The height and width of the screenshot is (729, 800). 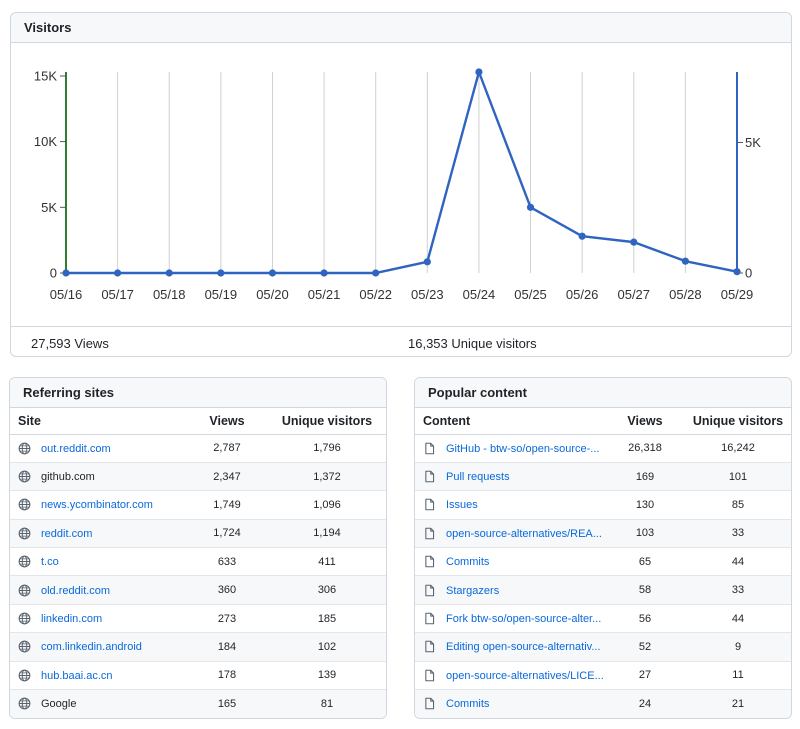 I want to click on referrer-row-link: com.linkedin.android, so click(x=91, y=647).